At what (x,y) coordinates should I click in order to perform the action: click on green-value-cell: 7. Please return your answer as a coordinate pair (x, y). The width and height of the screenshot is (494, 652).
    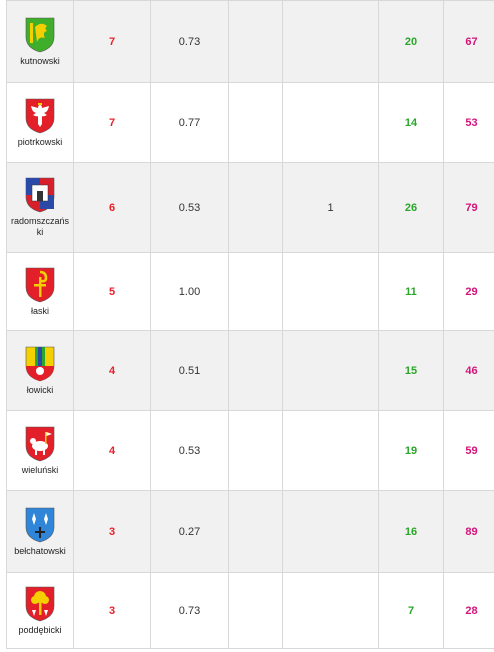
    Looking at the image, I should click on (411, 610).